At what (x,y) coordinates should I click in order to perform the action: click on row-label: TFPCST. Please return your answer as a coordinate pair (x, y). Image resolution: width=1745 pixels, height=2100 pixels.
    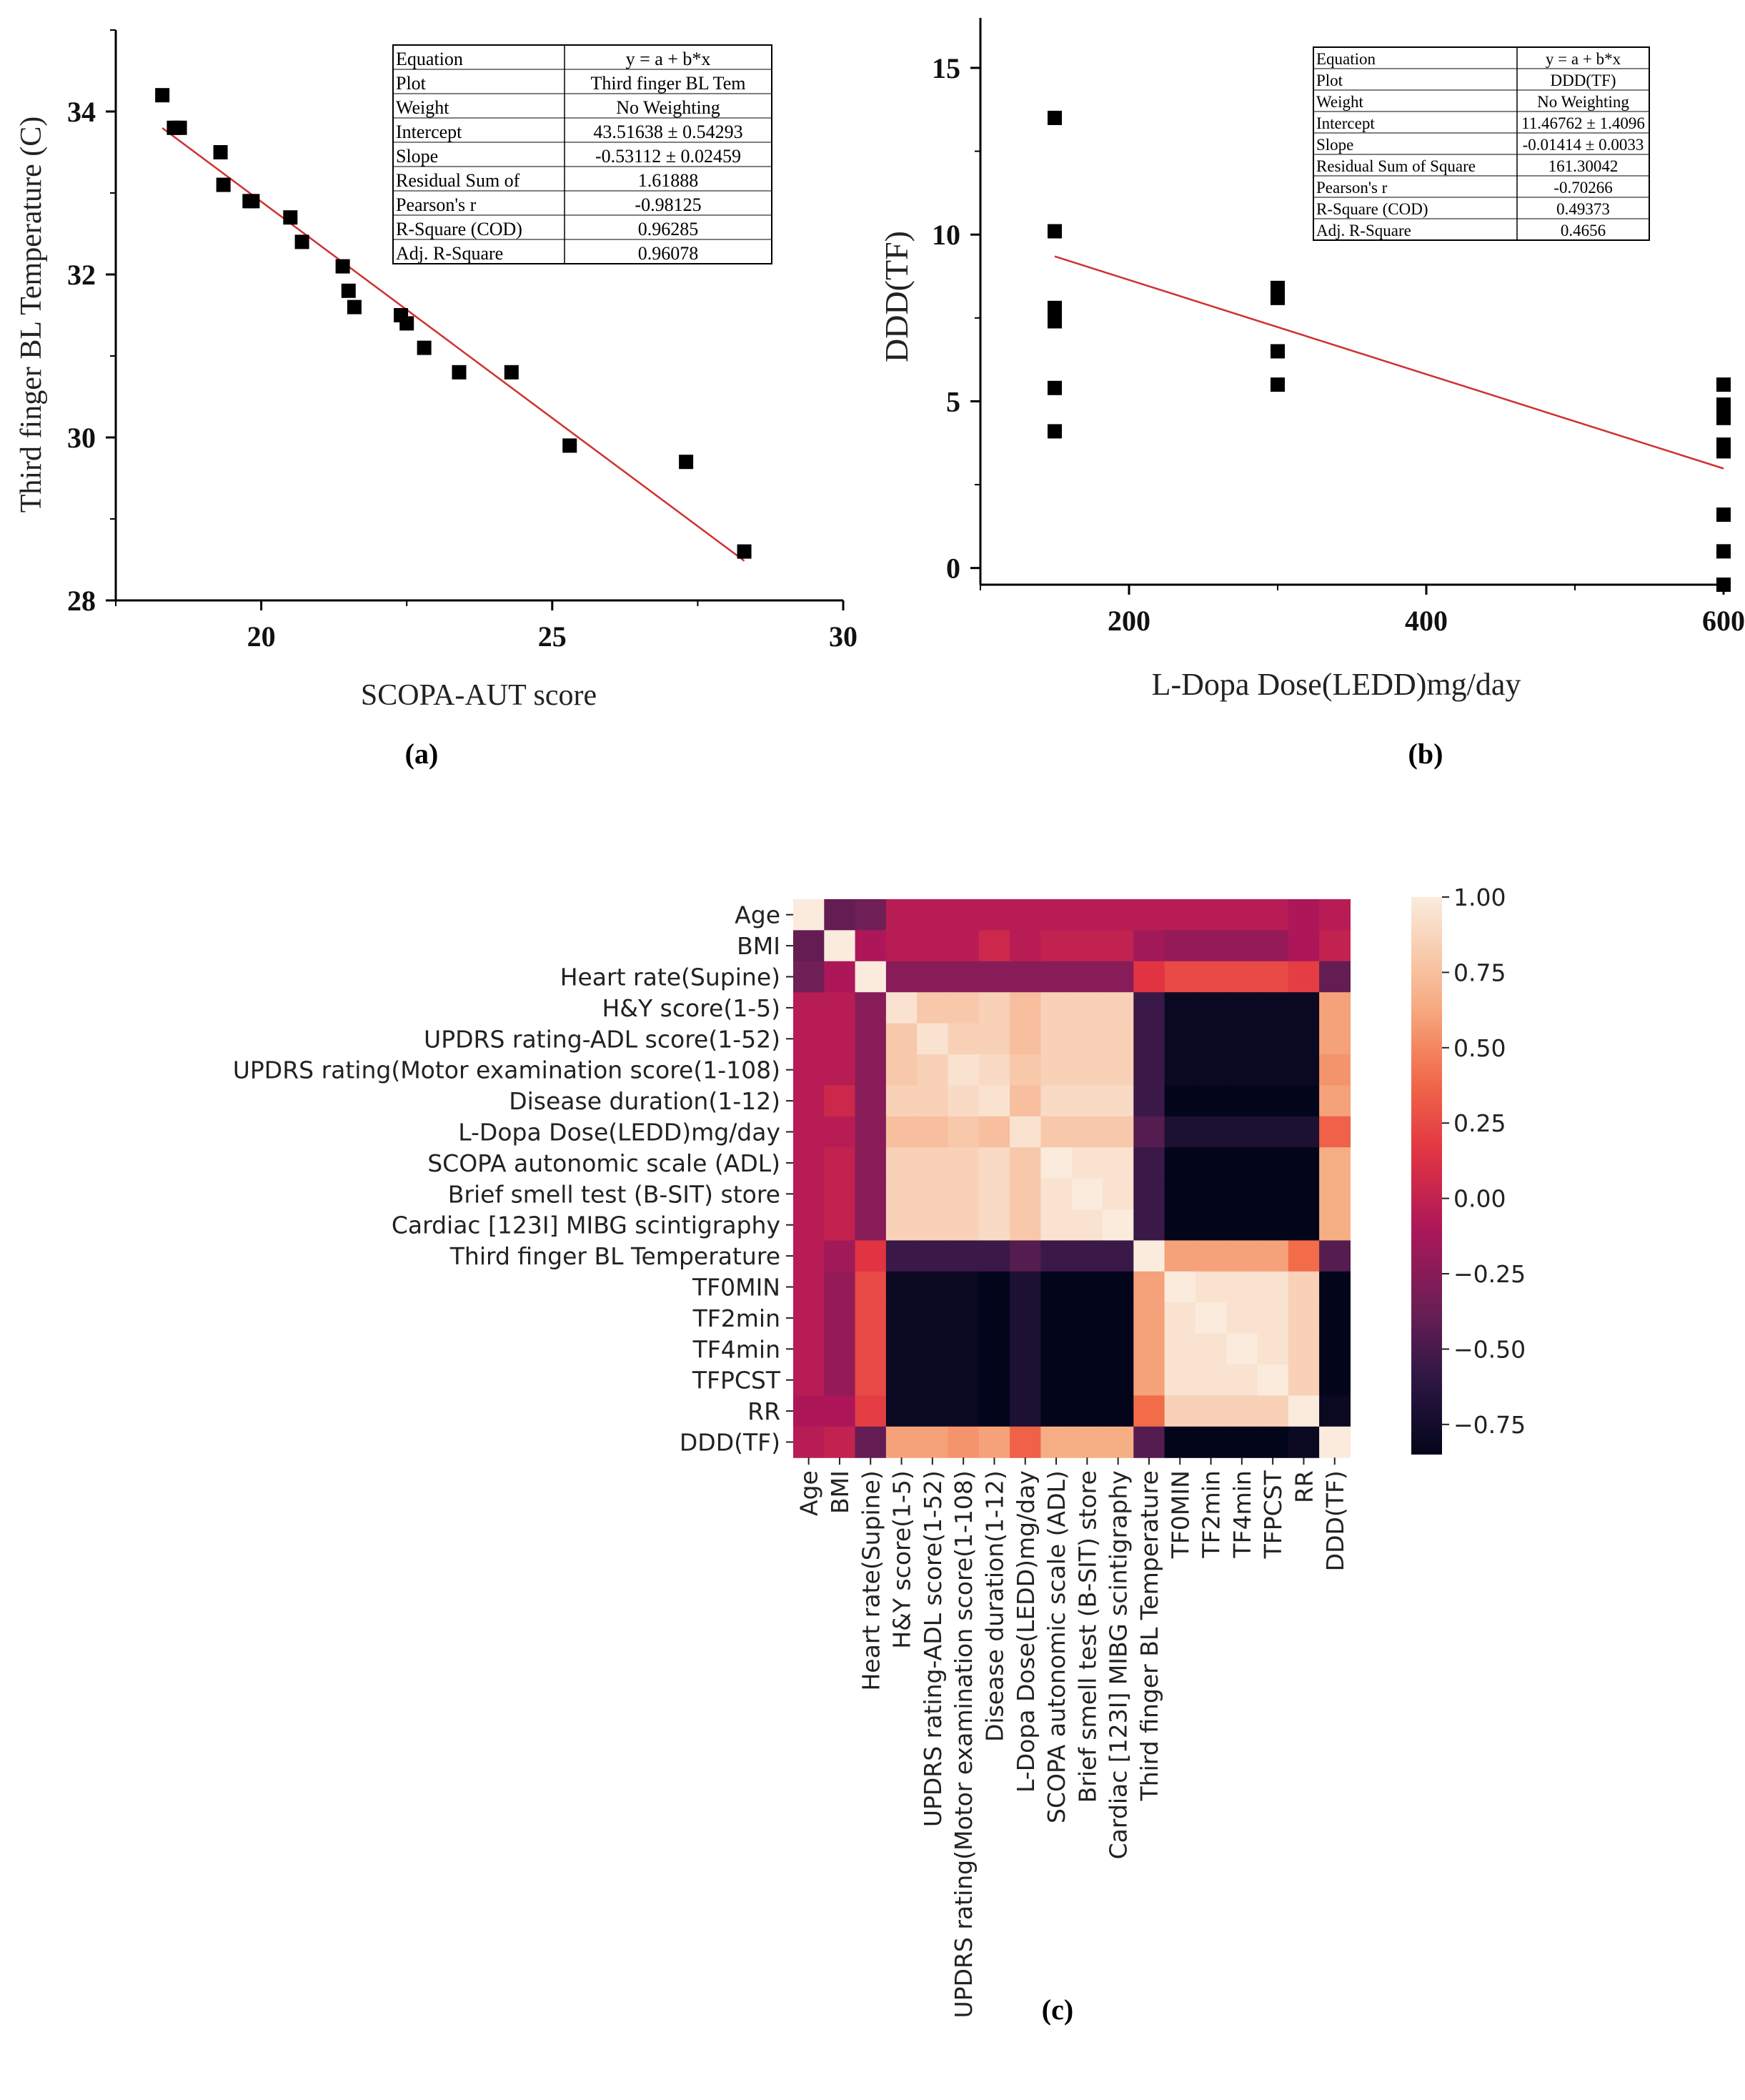
    Looking at the image, I should click on (736, 1381).